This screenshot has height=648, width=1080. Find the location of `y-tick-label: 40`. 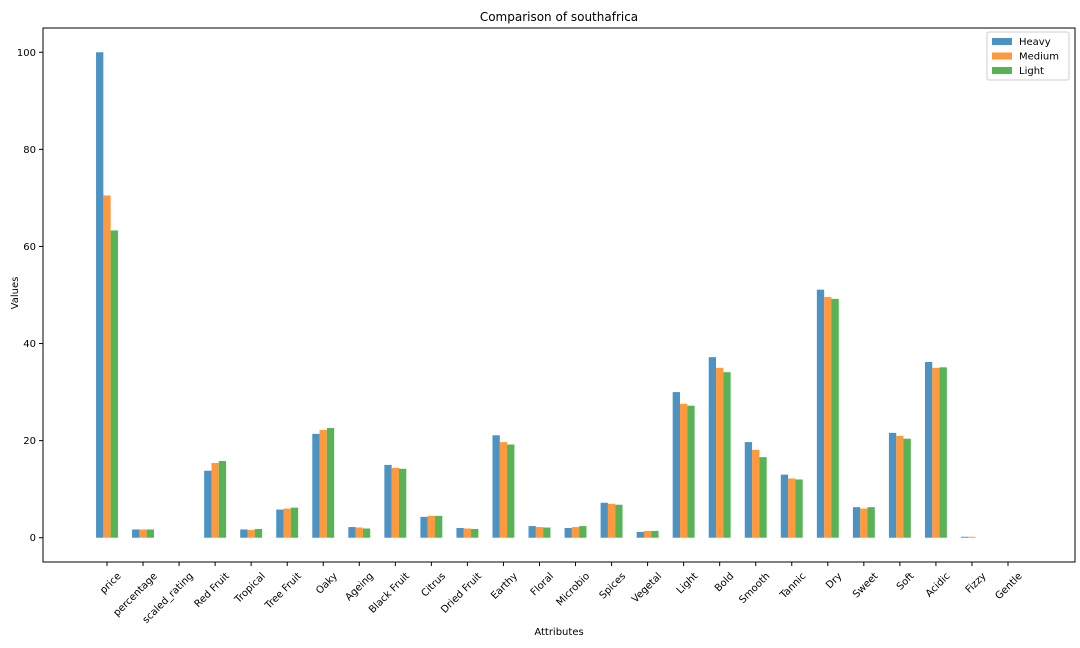

y-tick-label: 40 is located at coordinates (29, 344).